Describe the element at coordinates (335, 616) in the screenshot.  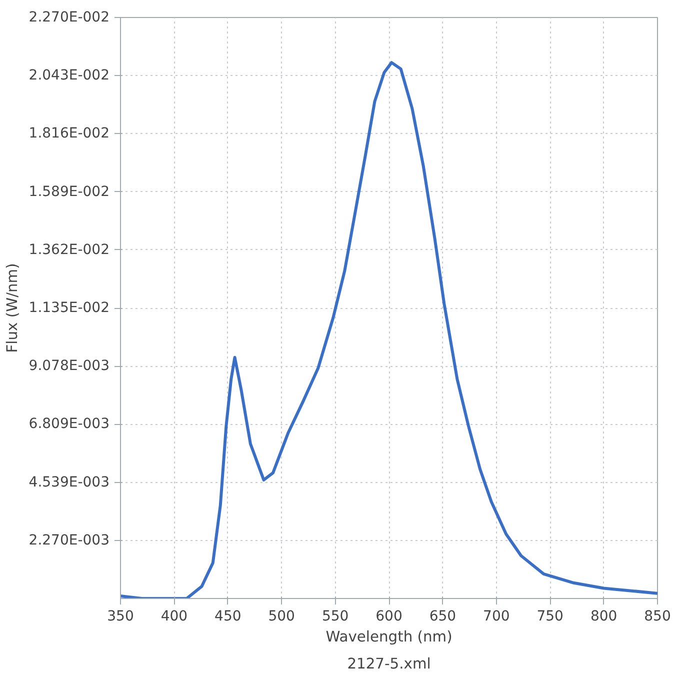
I see `x-tick-label: 550` at that location.